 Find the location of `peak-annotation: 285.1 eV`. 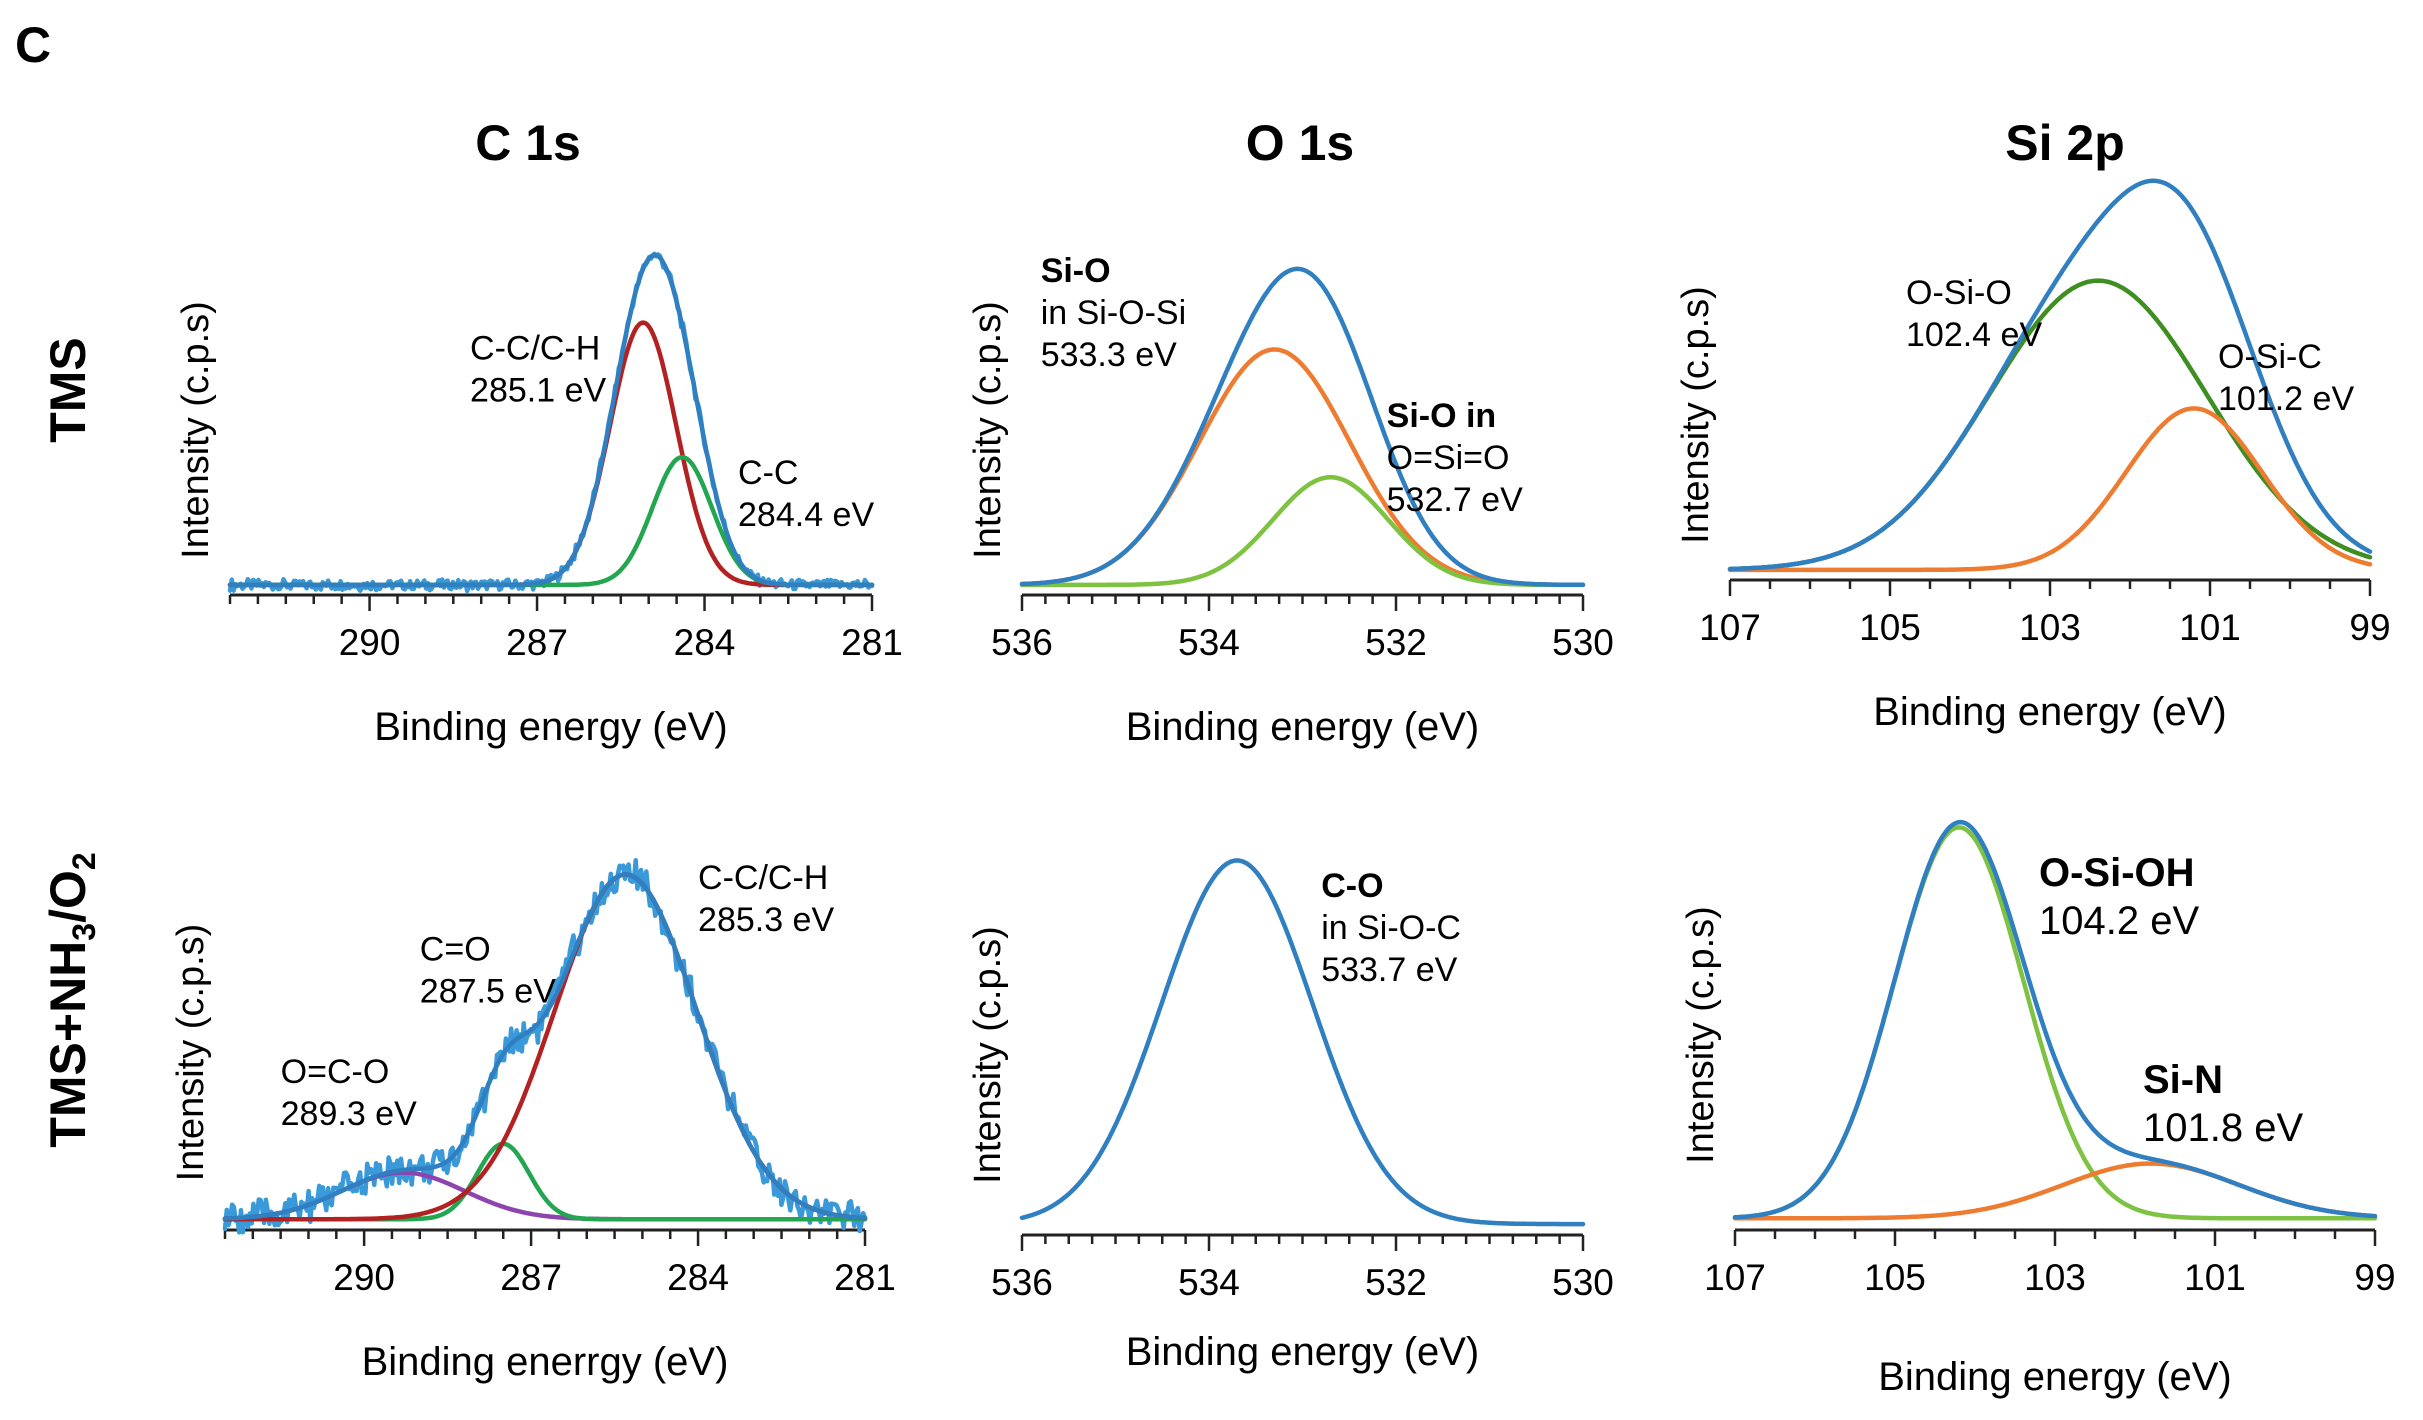

peak-annotation: 285.1 eV is located at coordinates (538, 391).